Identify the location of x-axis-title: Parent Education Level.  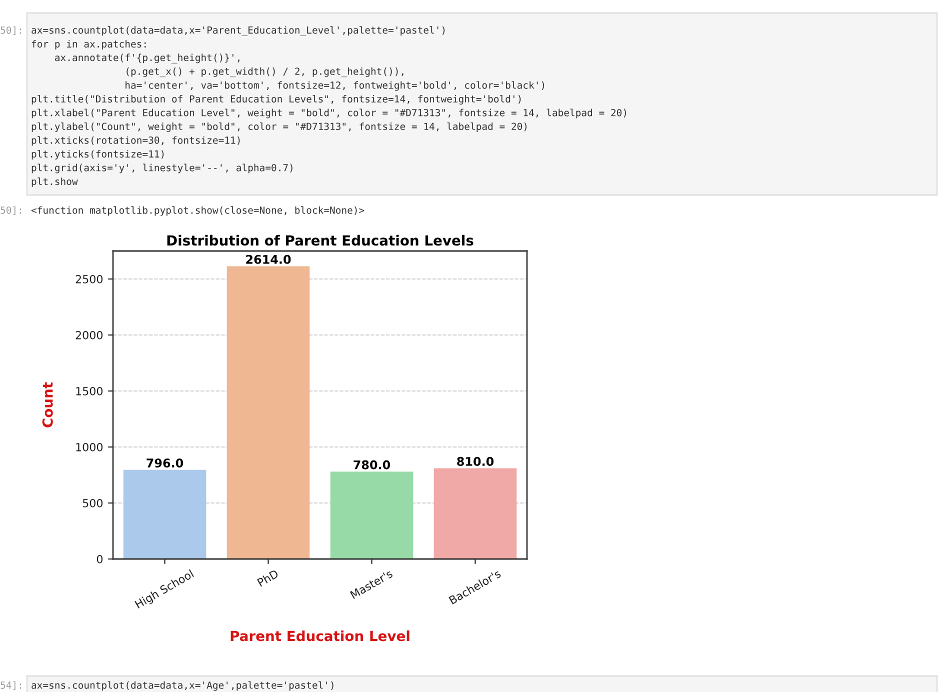
(320, 636).